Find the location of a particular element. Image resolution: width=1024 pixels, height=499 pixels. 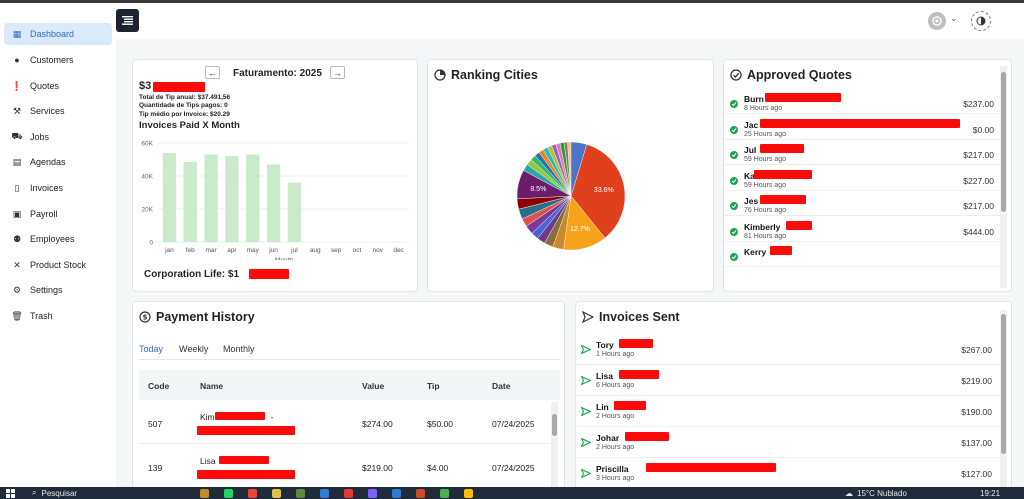

tab-weekly: Weekly is located at coordinates (194, 349).